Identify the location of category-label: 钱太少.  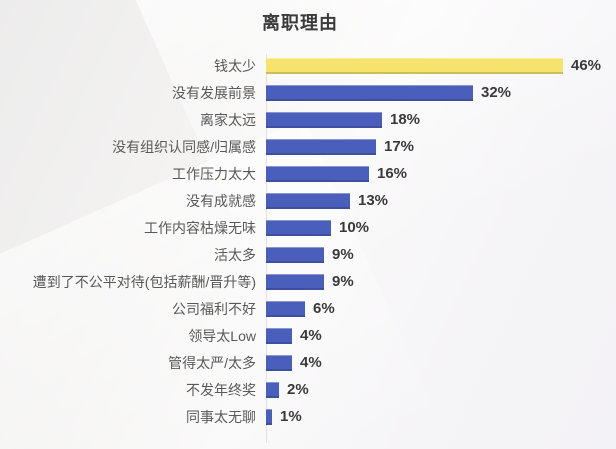
(235, 65).